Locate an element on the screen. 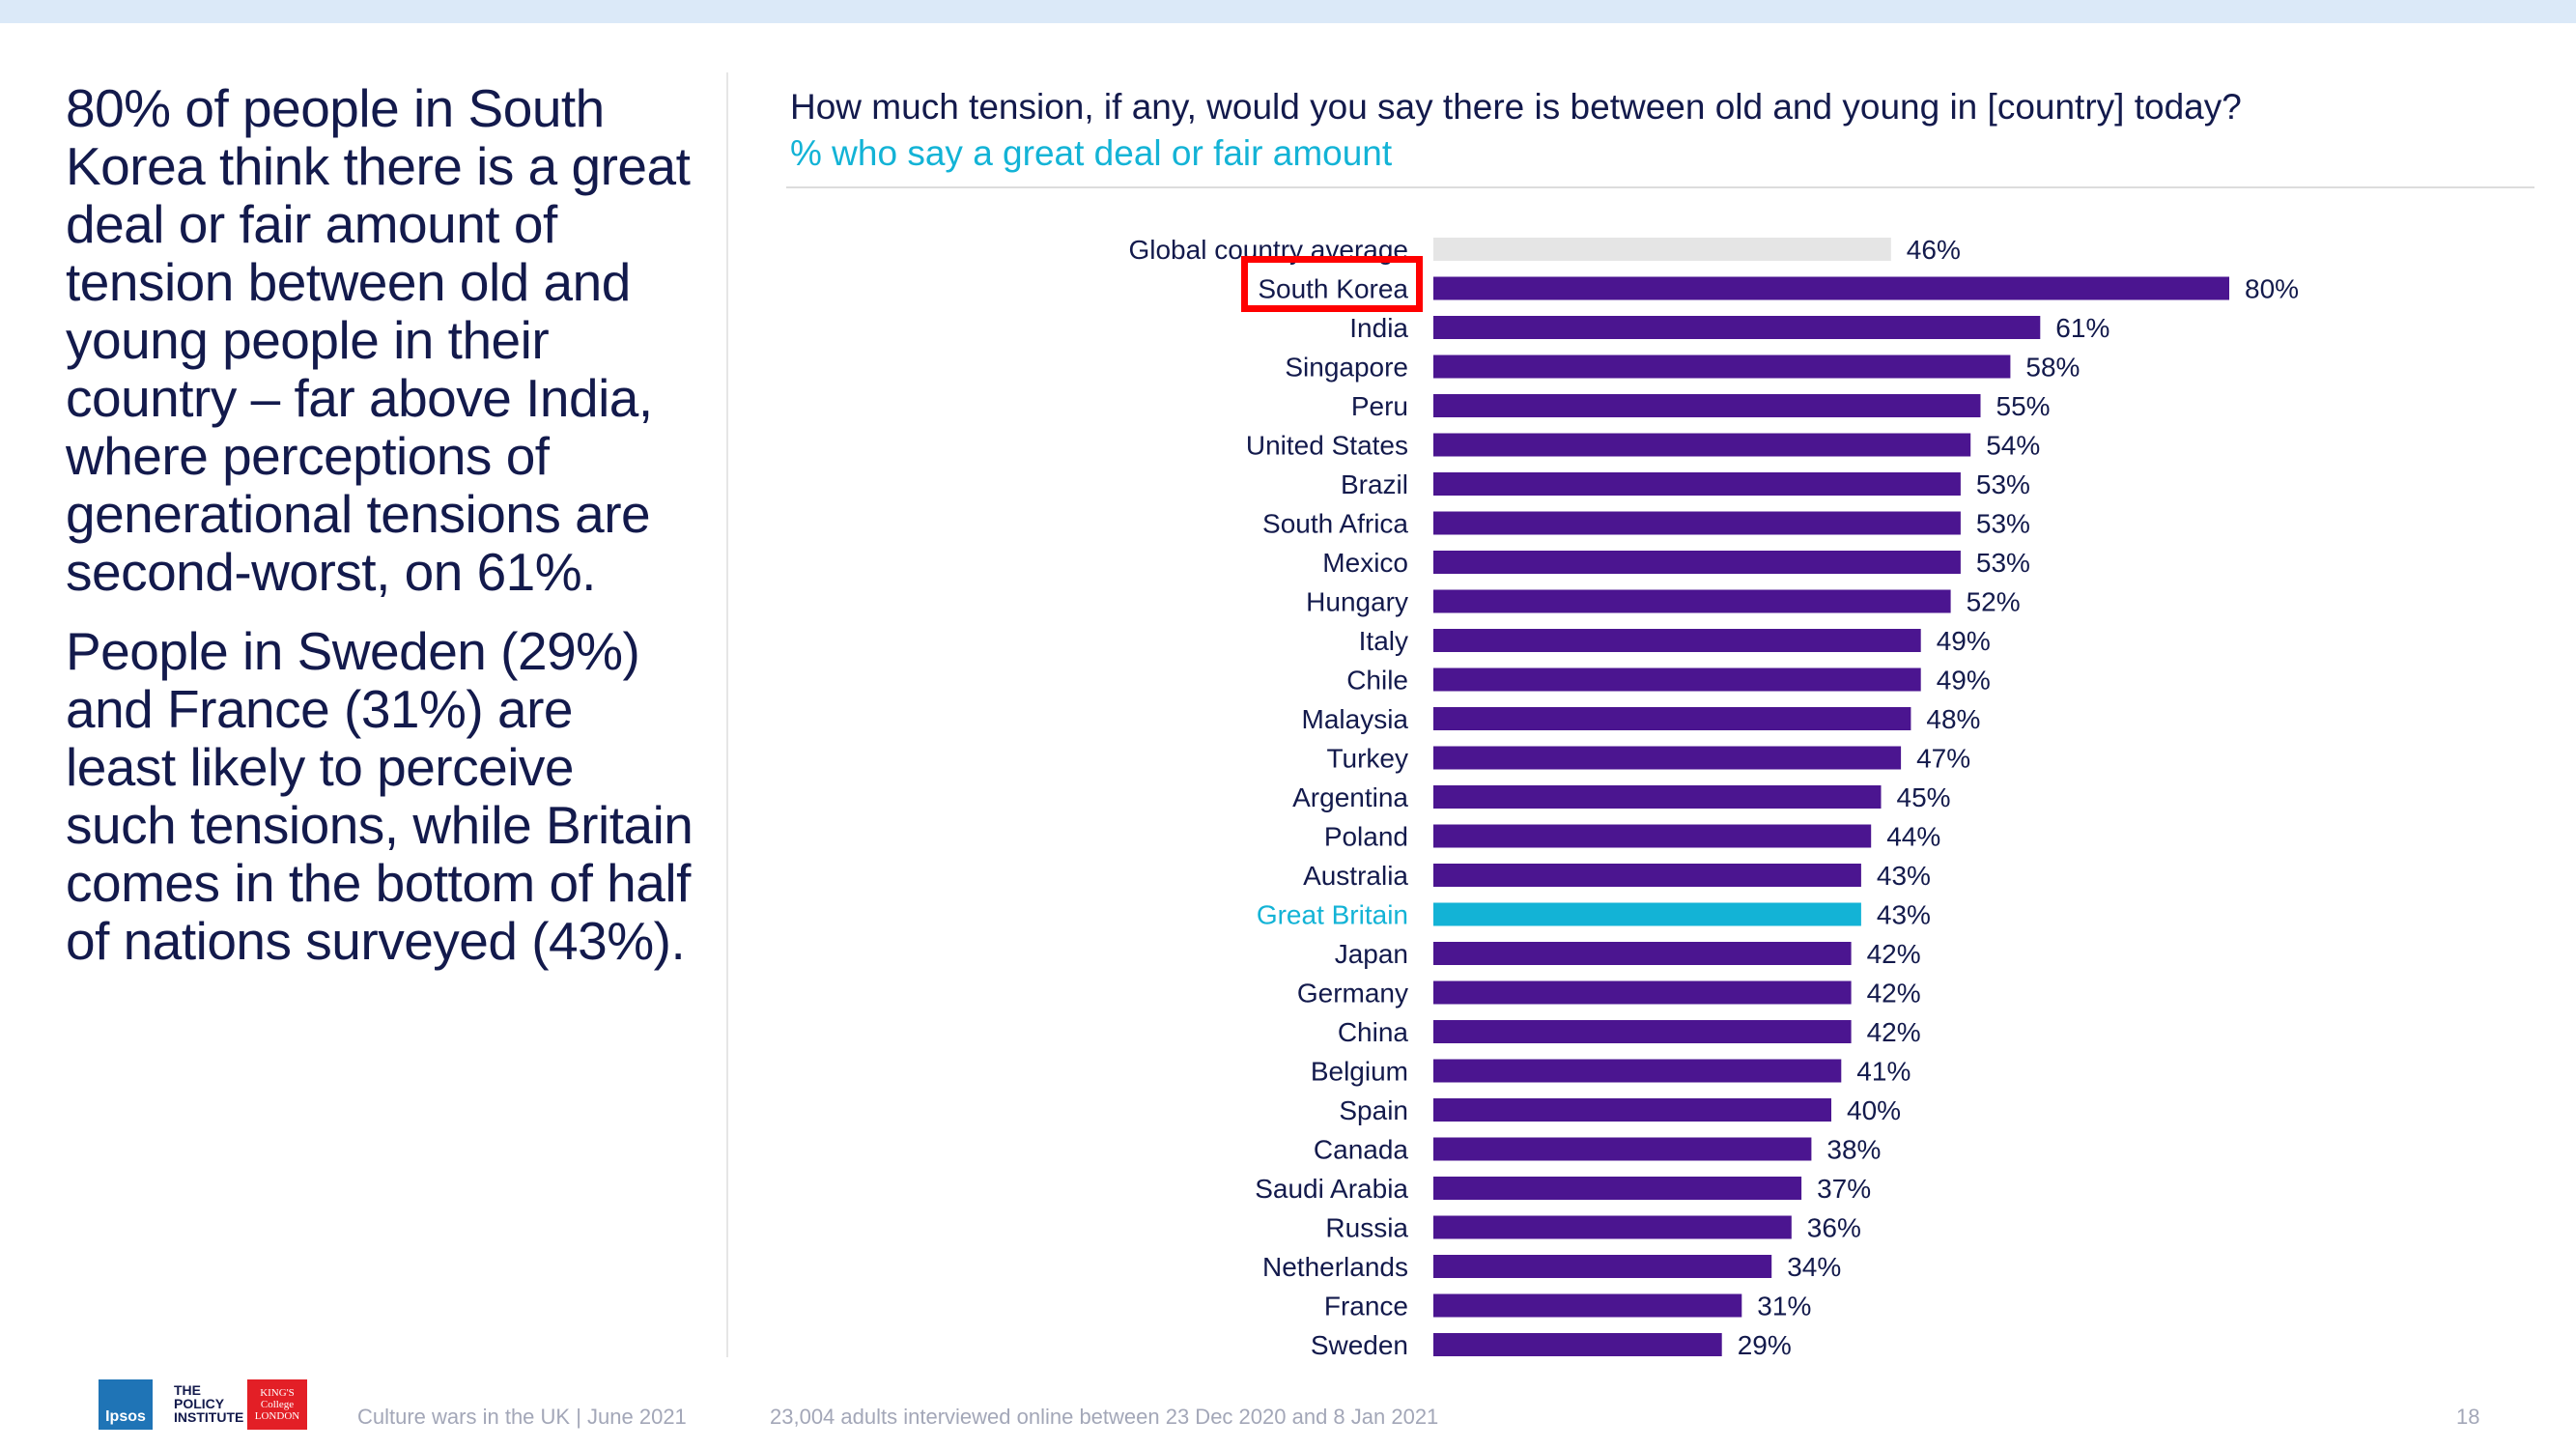  category-label-china: China is located at coordinates (1373, 1032).